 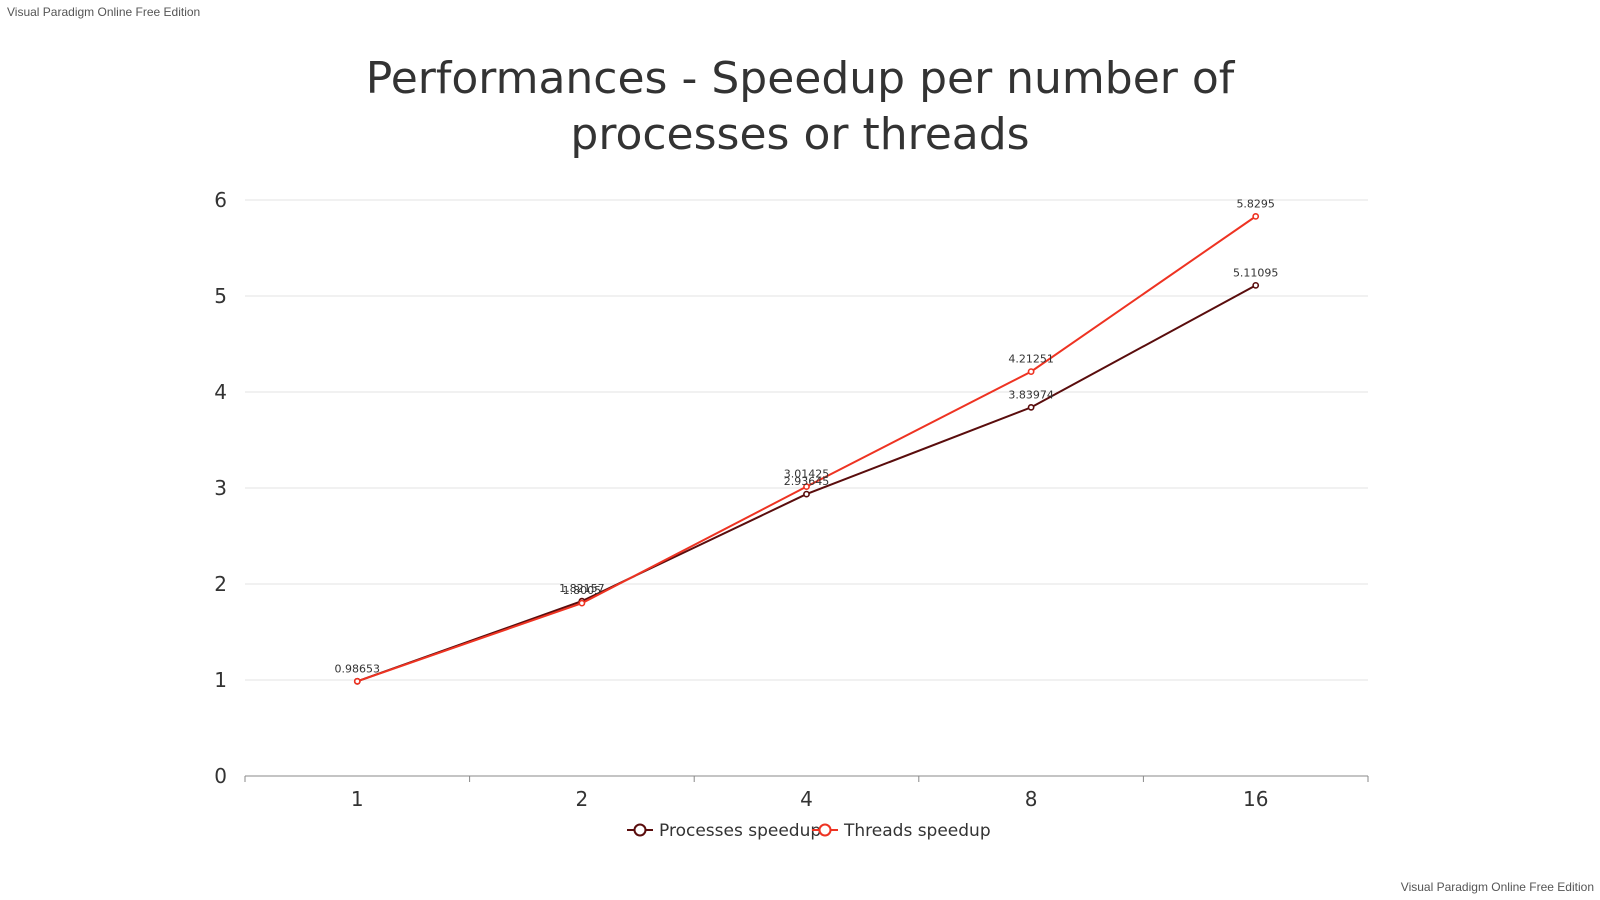 I want to click on y-tick-label: 0, so click(x=220, y=776).